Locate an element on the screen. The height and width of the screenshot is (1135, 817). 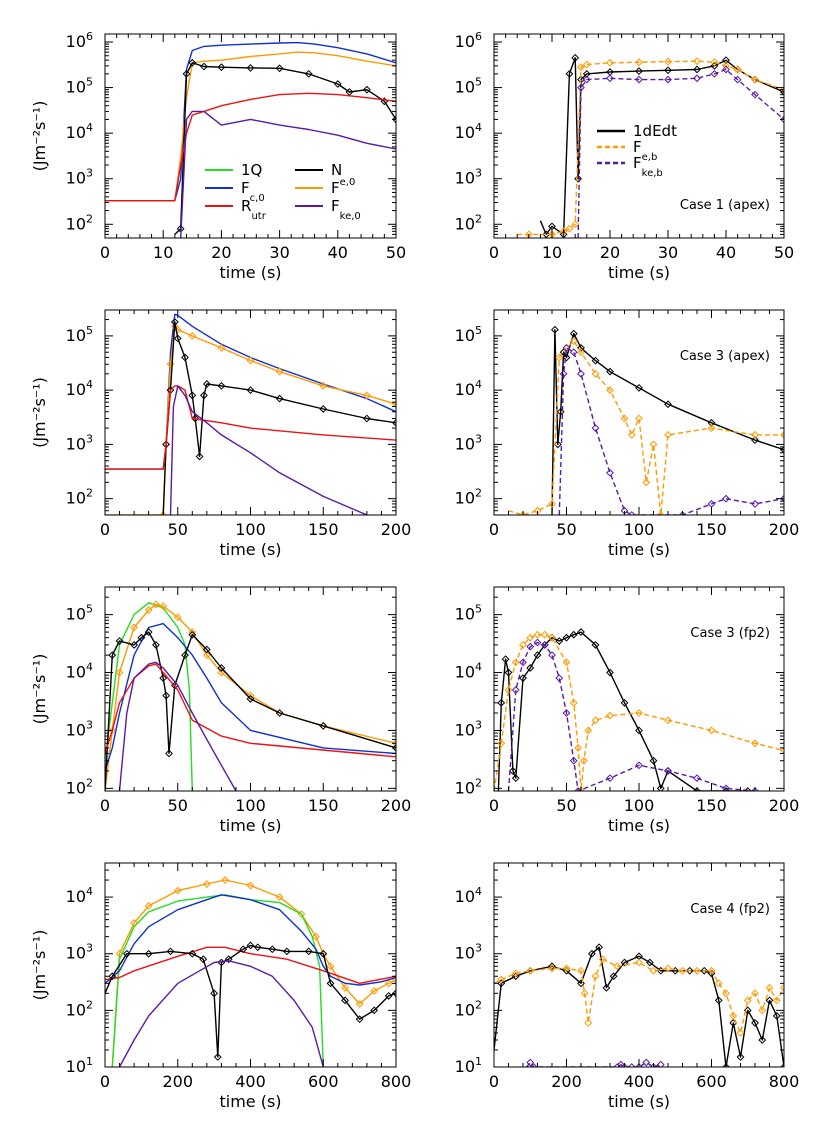
x-tick-label: 200 is located at coordinates (784, 529).